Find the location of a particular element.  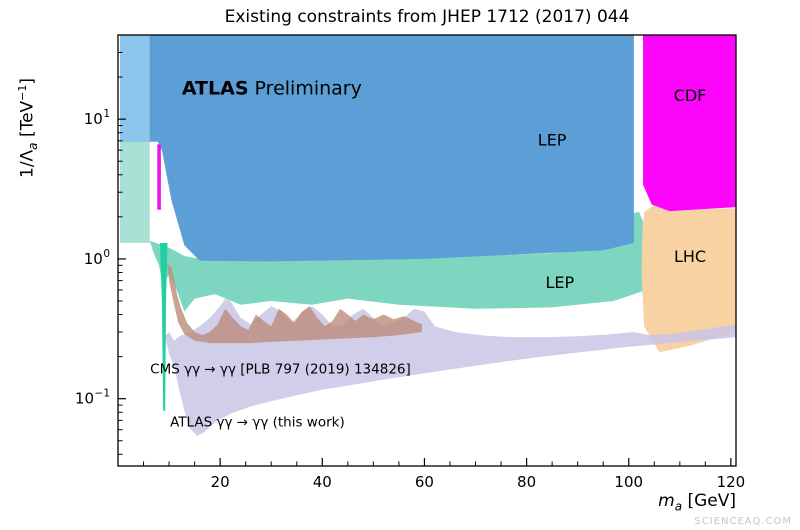

region-teal-spike is located at coordinates (163, 327).